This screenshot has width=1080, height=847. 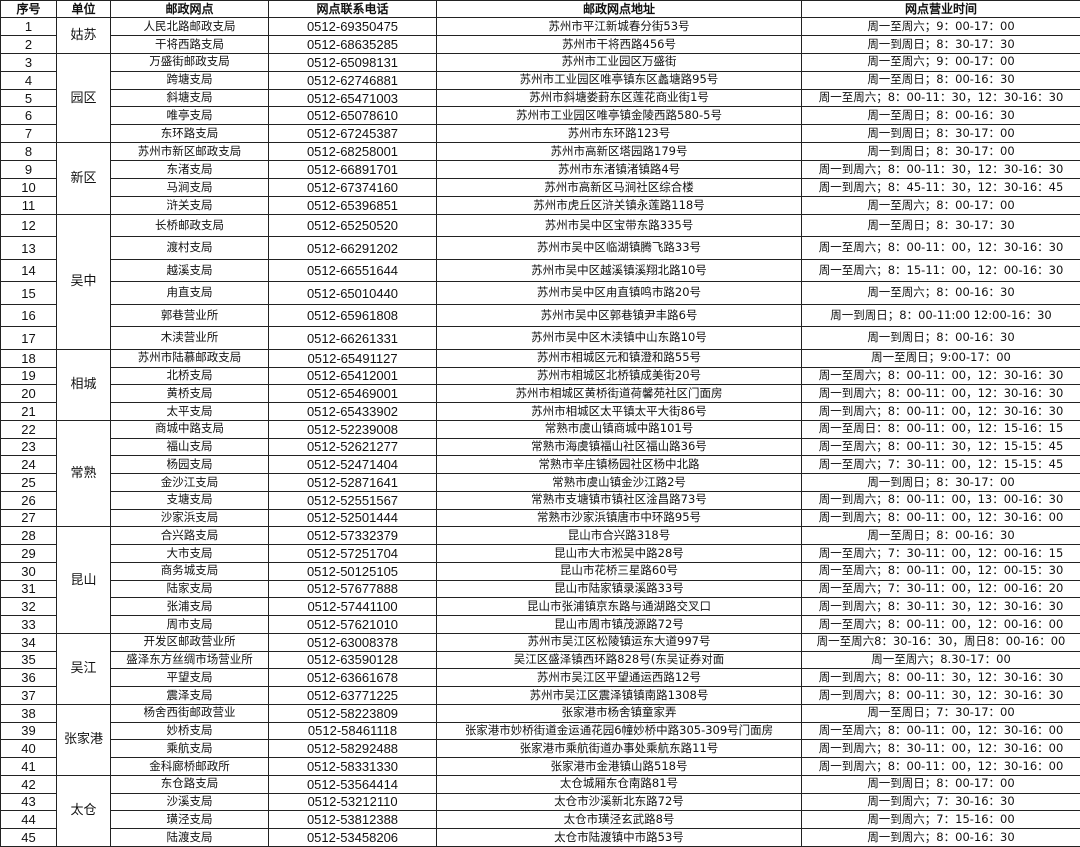 I want to click on outlet-name: 商城中路支局, so click(x=190, y=429).